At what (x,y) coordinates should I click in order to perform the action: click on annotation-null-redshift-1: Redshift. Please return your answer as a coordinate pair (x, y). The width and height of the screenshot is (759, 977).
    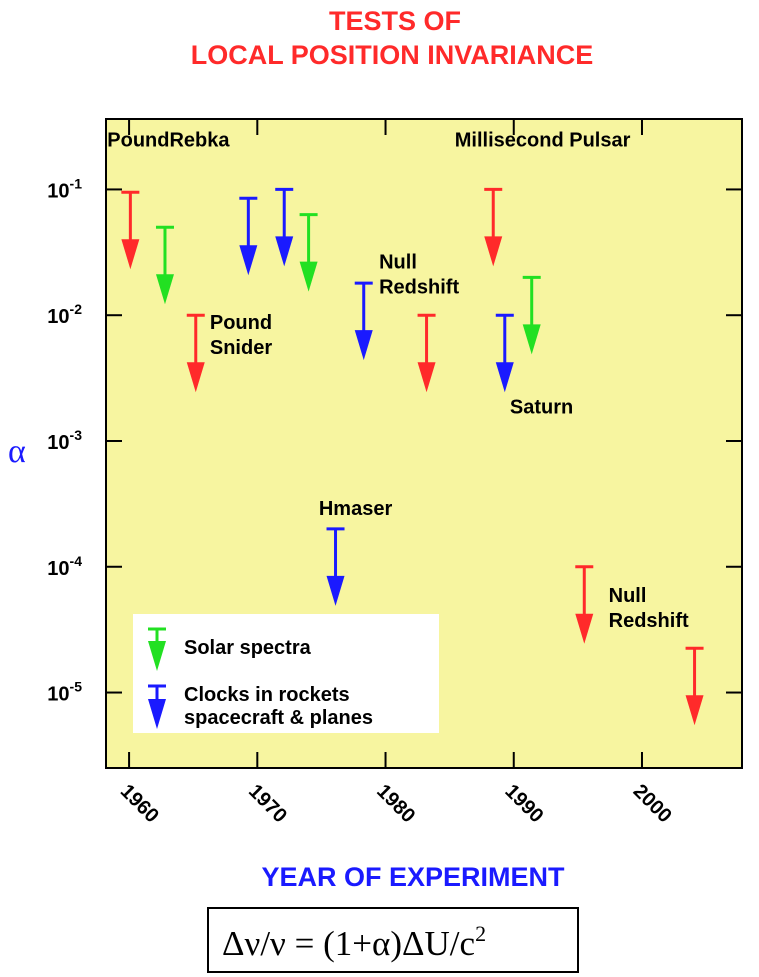
    Looking at the image, I should click on (419, 288).